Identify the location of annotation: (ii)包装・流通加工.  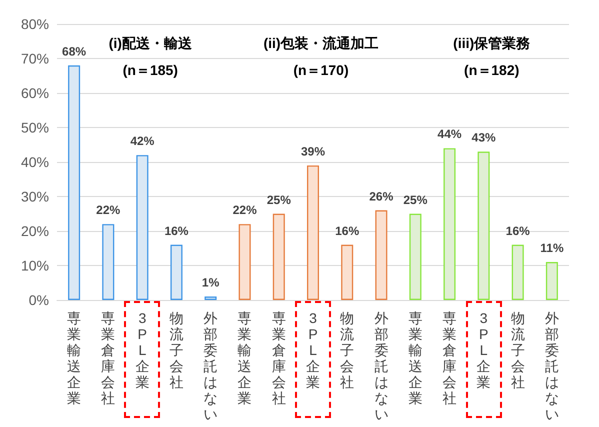
(321, 43).